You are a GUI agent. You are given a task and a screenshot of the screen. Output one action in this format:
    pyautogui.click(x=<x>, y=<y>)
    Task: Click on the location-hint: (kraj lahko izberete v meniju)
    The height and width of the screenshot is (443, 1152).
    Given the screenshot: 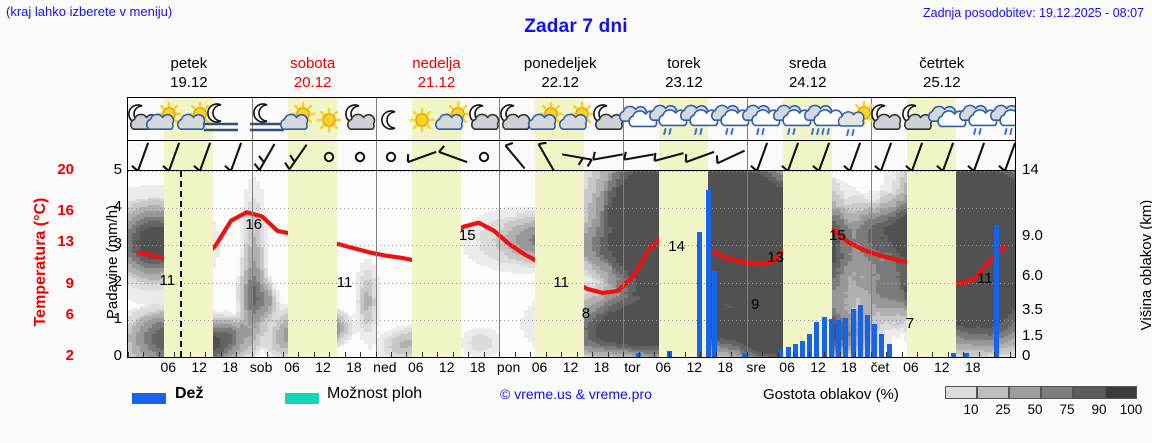 What is the action you would take?
    pyautogui.click(x=89, y=11)
    